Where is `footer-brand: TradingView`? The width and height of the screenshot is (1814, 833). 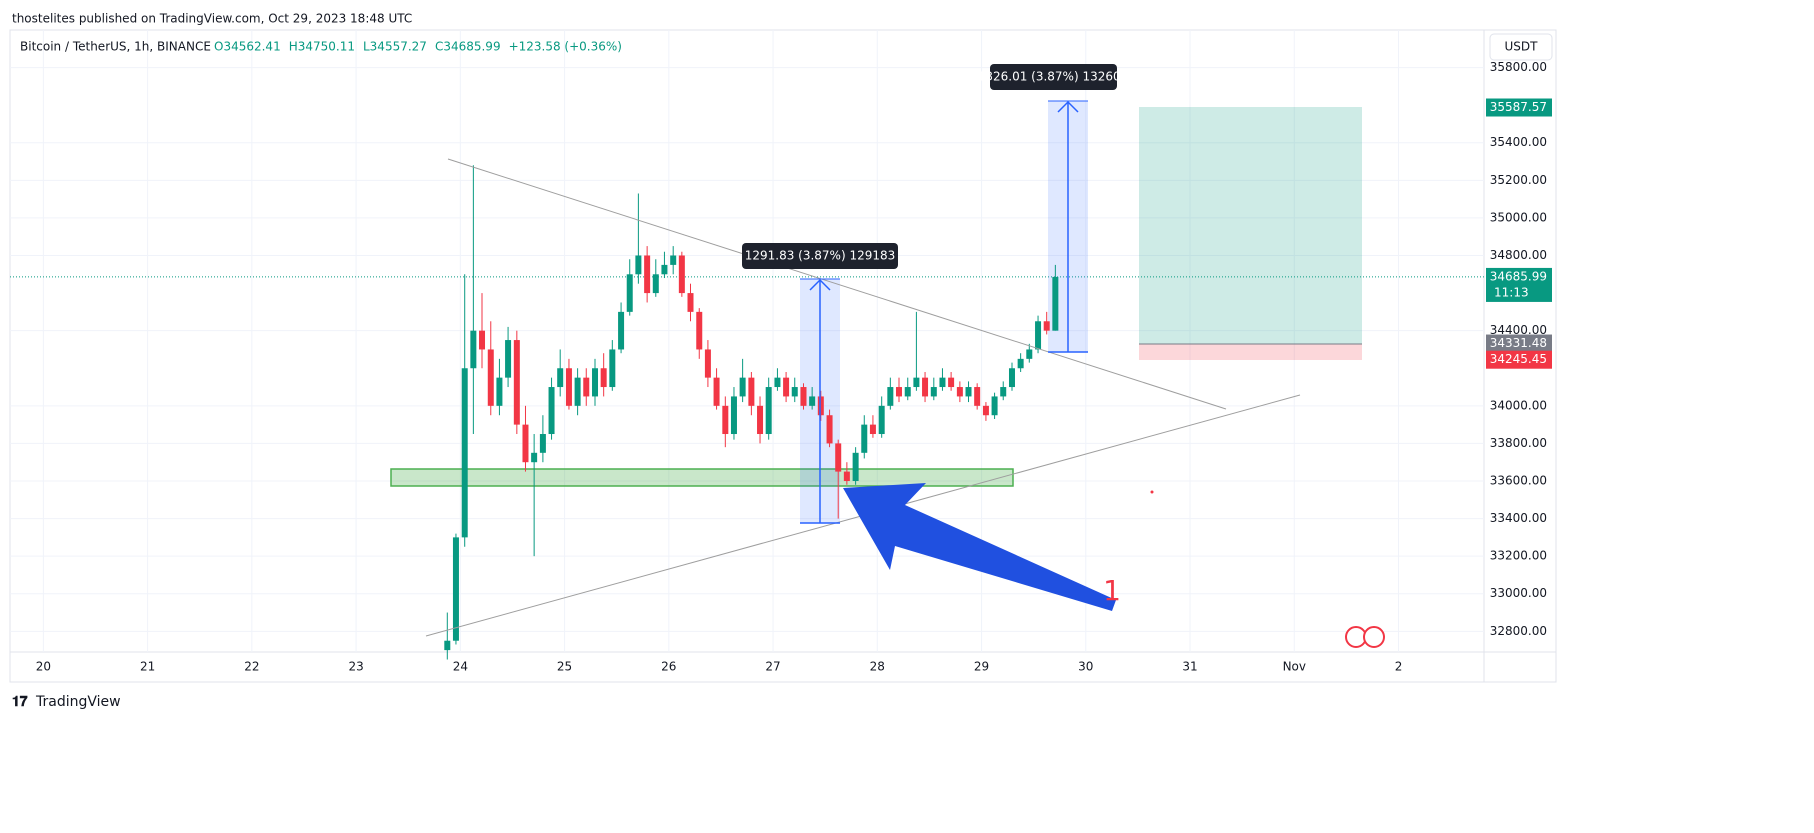 footer-brand: TradingView is located at coordinates (78, 702).